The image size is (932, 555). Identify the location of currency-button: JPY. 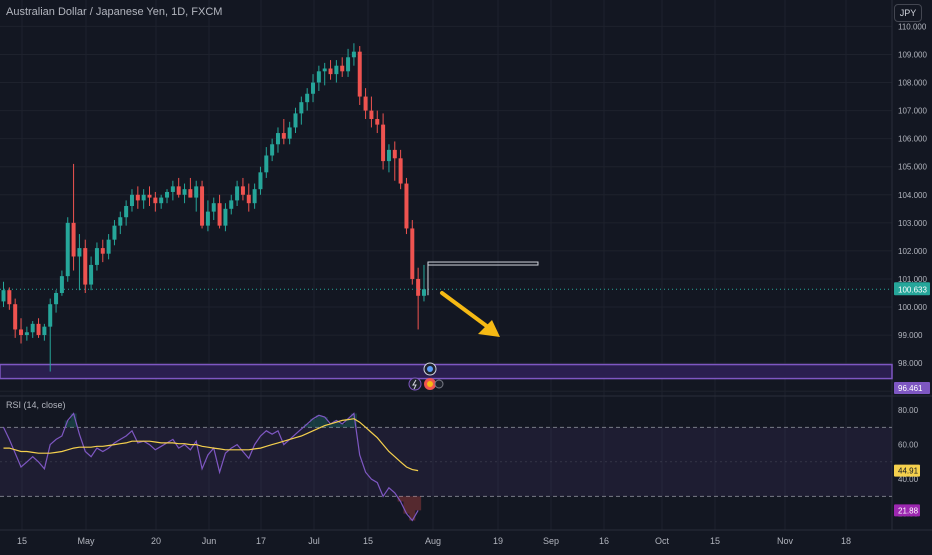
(908, 13).